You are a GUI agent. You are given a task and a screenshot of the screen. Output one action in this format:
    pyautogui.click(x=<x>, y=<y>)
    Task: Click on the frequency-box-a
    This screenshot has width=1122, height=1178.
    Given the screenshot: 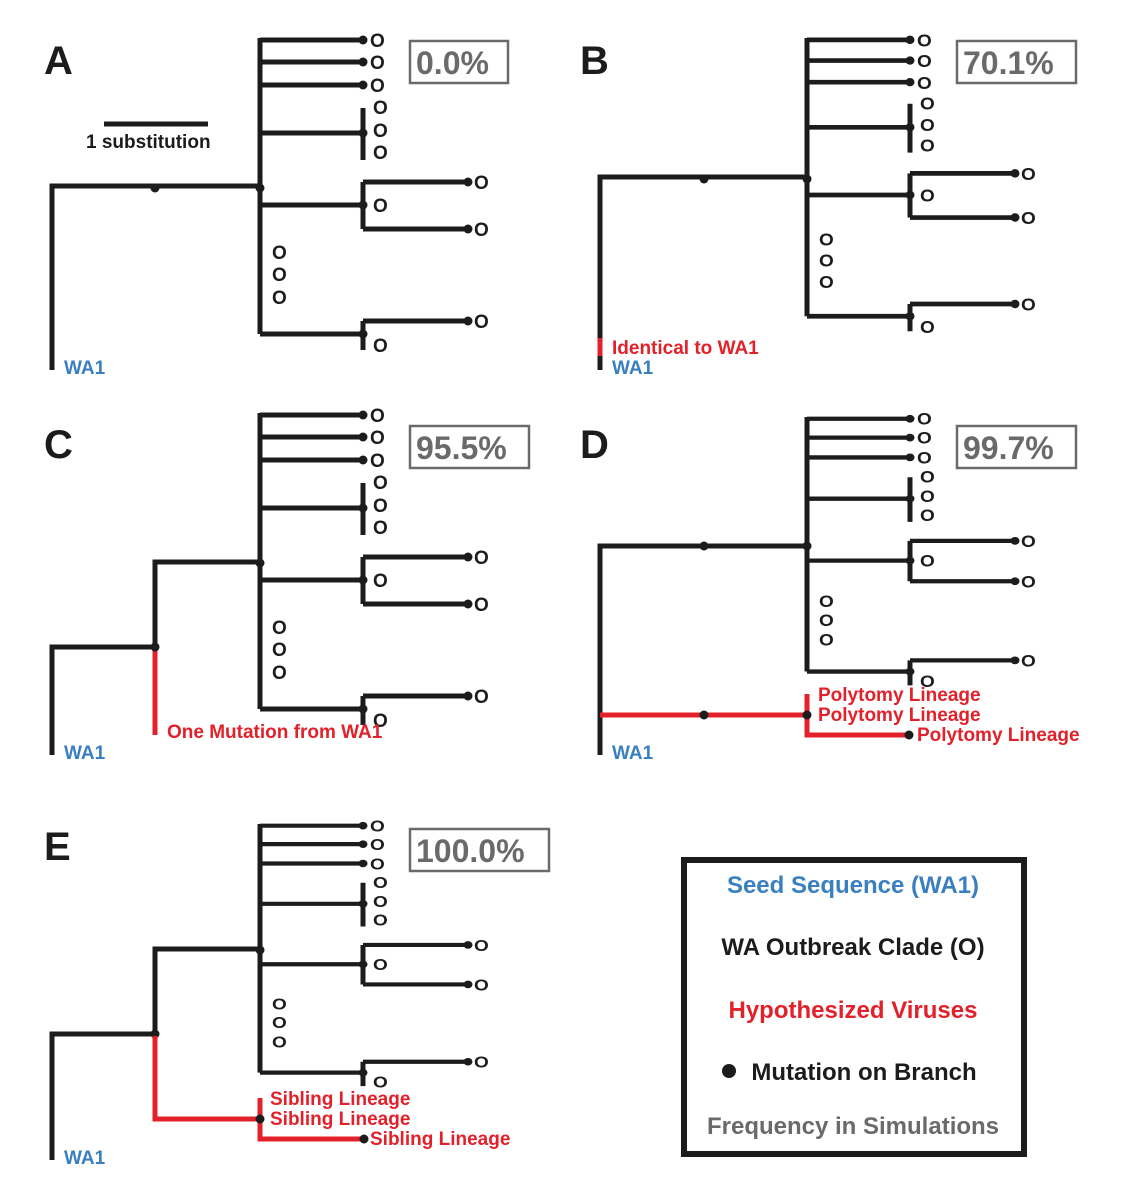 What is the action you would take?
    pyautogui.click(x=459, y=62)
    